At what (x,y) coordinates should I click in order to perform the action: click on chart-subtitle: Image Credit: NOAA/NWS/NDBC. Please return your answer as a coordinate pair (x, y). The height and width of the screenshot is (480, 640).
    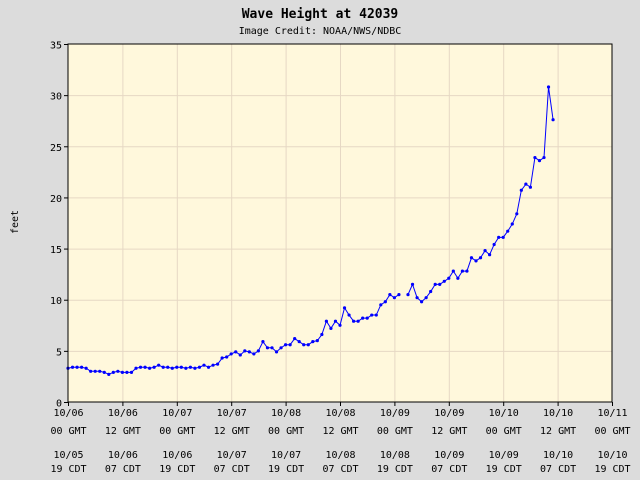
    Looking at the image, I should click on (320, 31).